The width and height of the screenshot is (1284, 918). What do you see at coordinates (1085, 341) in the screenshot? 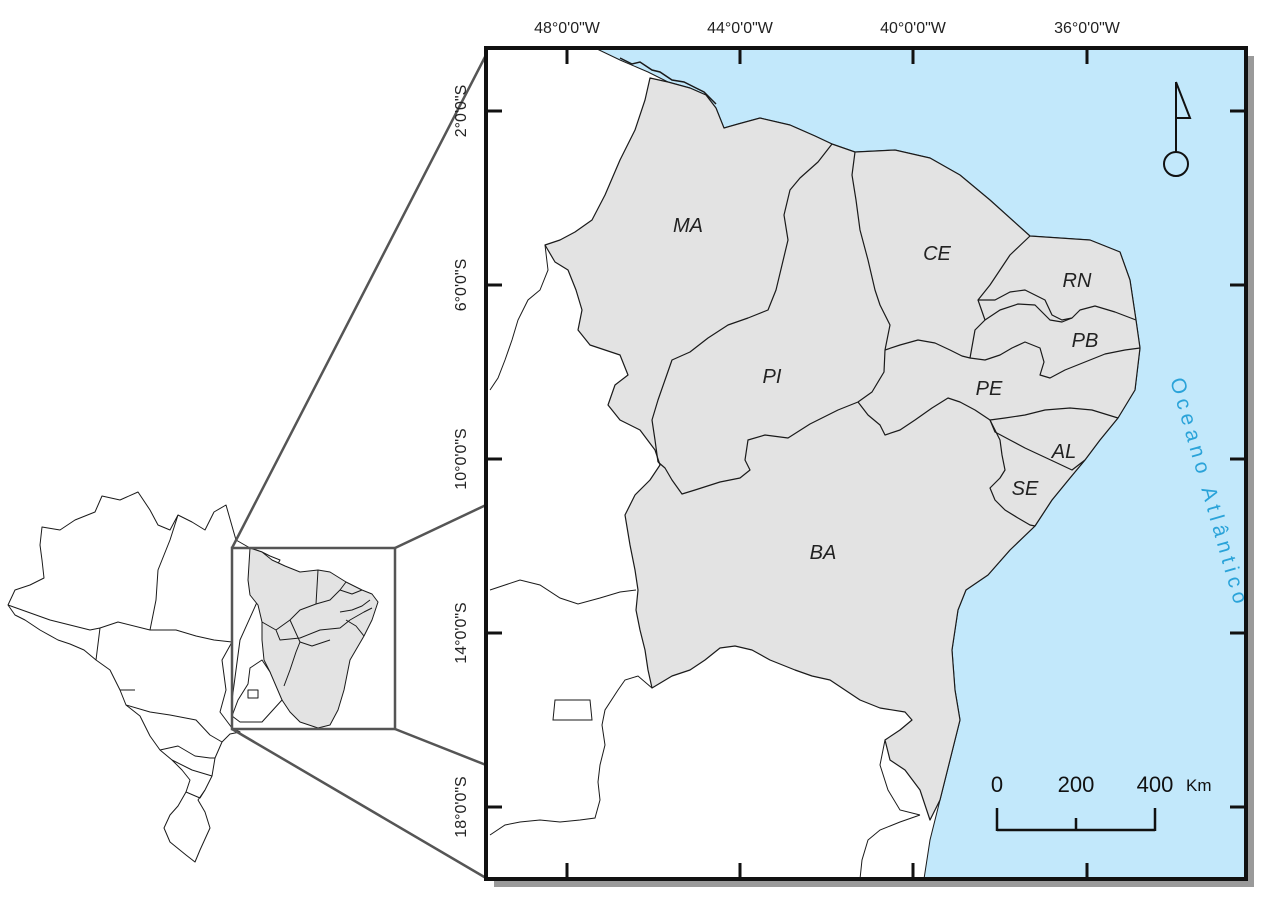
I see `state-label-pb: PB` at bounding box center [1085, 341].